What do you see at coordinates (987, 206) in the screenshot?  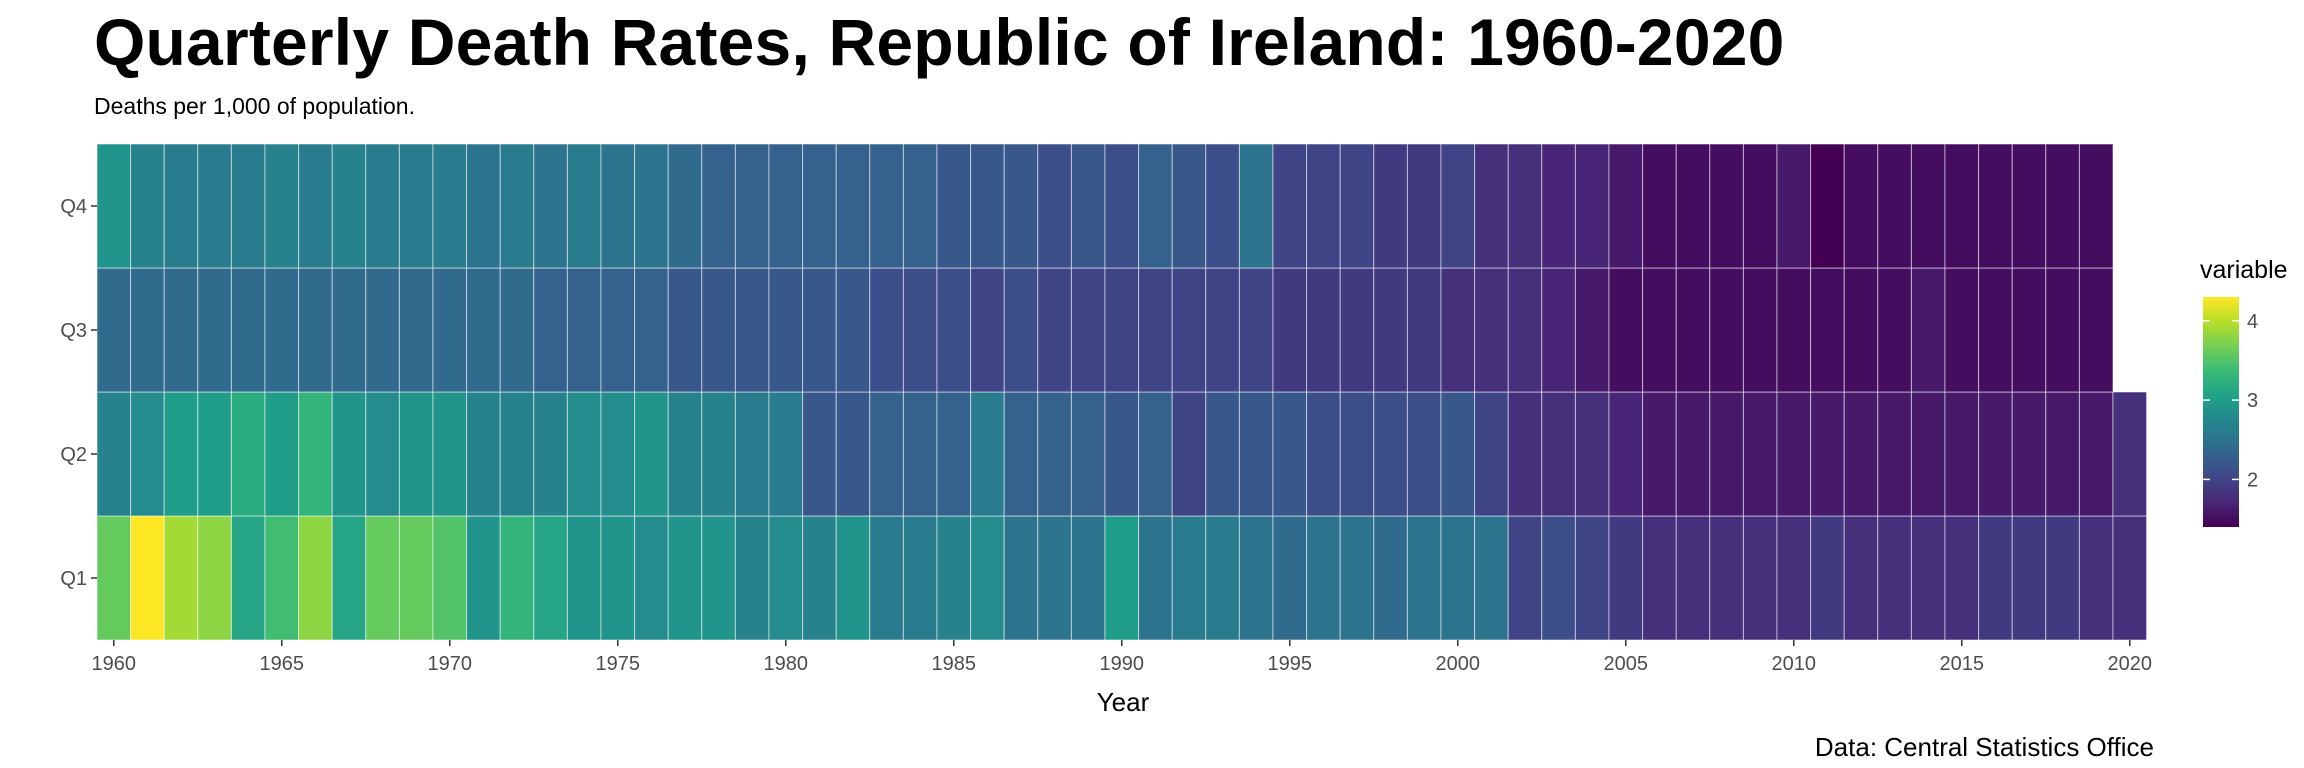 I see `heatmap-cell-1986-q4` at bounding box center [987, 206].